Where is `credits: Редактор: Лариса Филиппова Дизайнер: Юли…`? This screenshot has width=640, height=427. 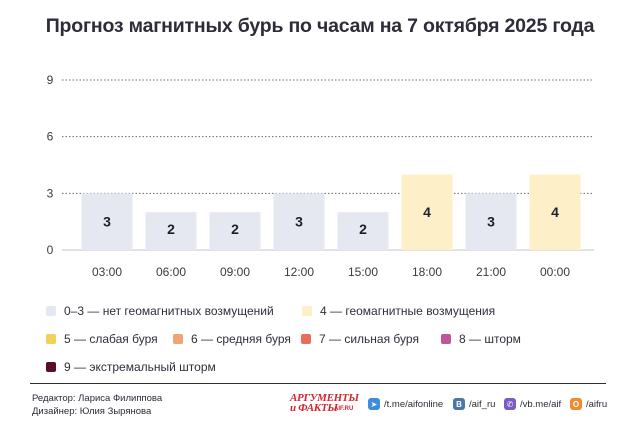 credits: Редактор: Лариса Филиппова Дизайнер: Юли… is located at coordinates (97, 405).